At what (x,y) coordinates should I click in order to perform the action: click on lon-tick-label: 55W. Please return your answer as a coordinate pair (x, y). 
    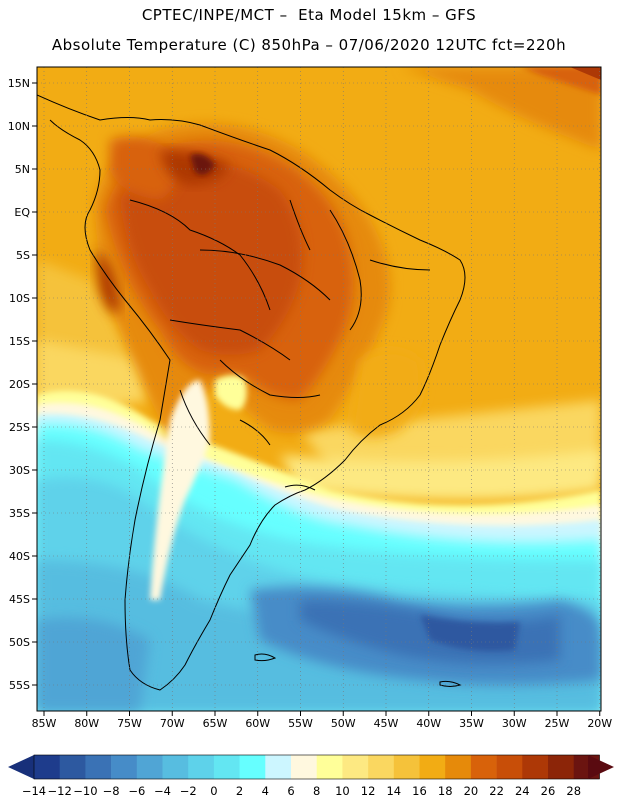
    Looking at the image, I should click on (300, 723).